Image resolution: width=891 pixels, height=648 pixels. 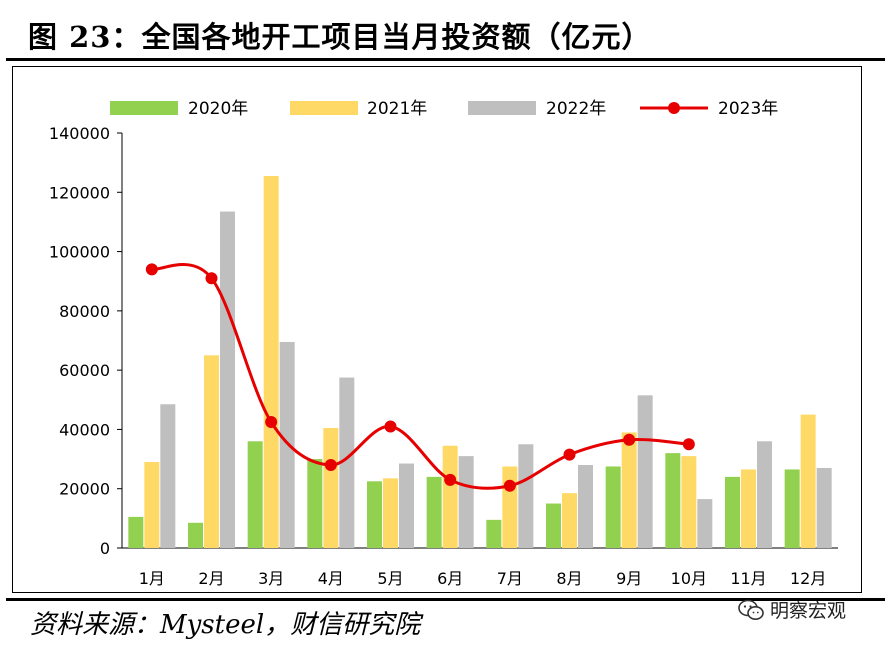 What do you see at coordinates (674, 108) in the screenshot?
I see `legend-swatch-marker-2023` at bounding box center [674, 108].